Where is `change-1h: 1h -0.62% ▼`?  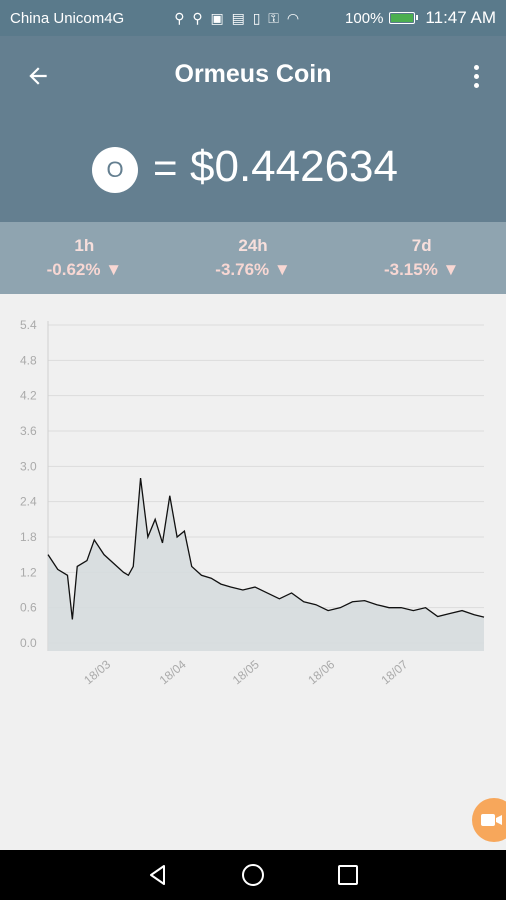
change-1h: 1h -0.62% ▼ is located at coordinates (84, 258).